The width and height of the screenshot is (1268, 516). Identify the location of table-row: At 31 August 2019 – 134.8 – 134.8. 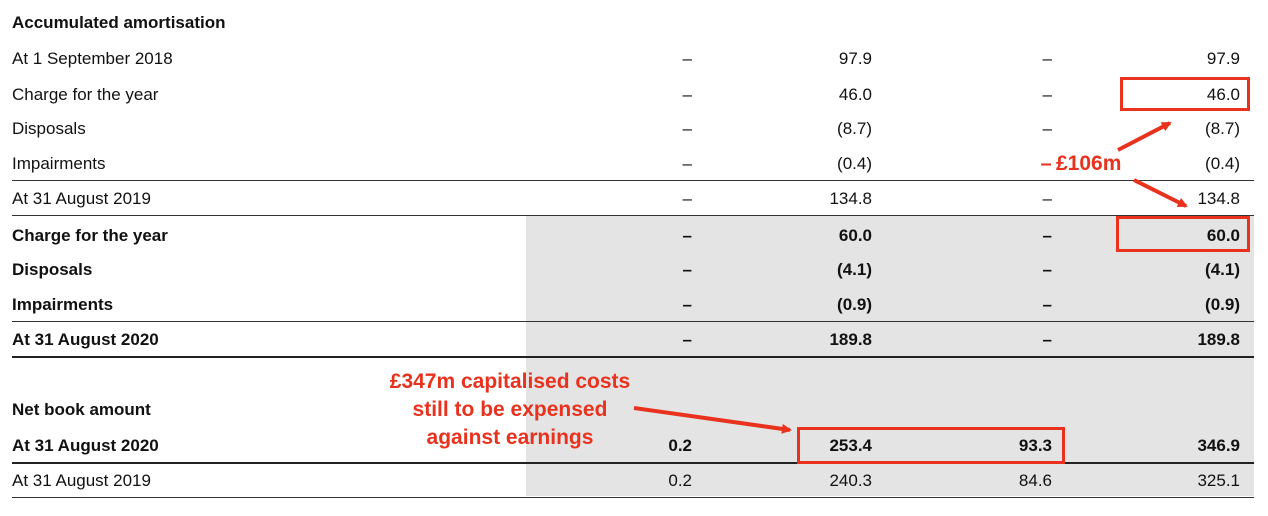
(634, 199).